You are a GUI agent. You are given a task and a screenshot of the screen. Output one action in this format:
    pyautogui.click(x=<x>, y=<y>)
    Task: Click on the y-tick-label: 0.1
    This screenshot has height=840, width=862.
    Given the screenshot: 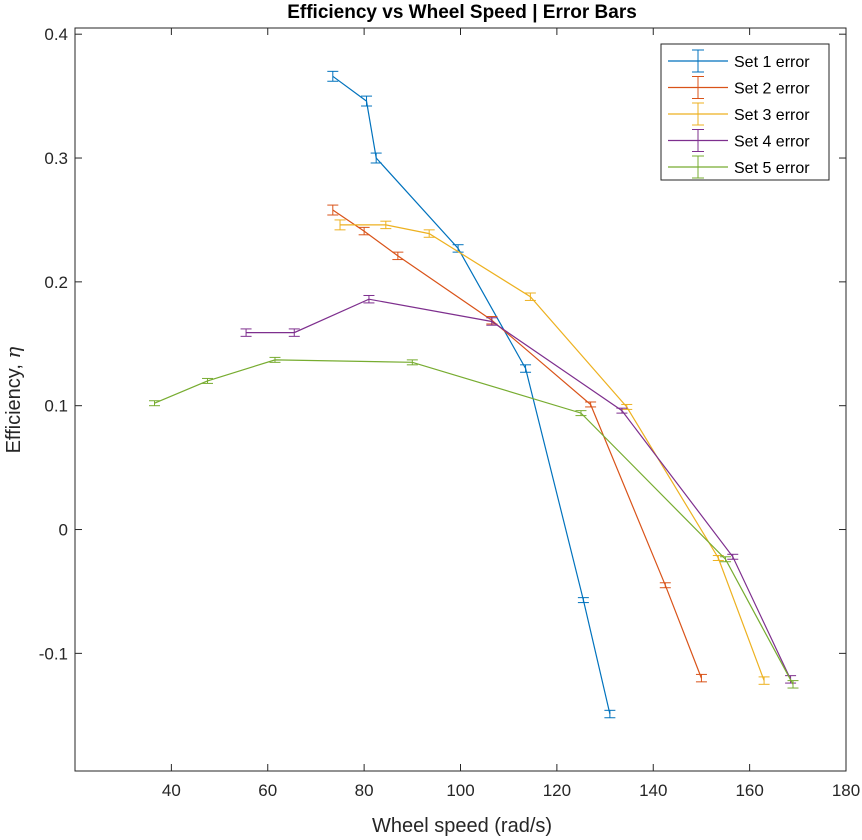 What is the action you would take?
    pyautogui.click(x=56, y=406)
    